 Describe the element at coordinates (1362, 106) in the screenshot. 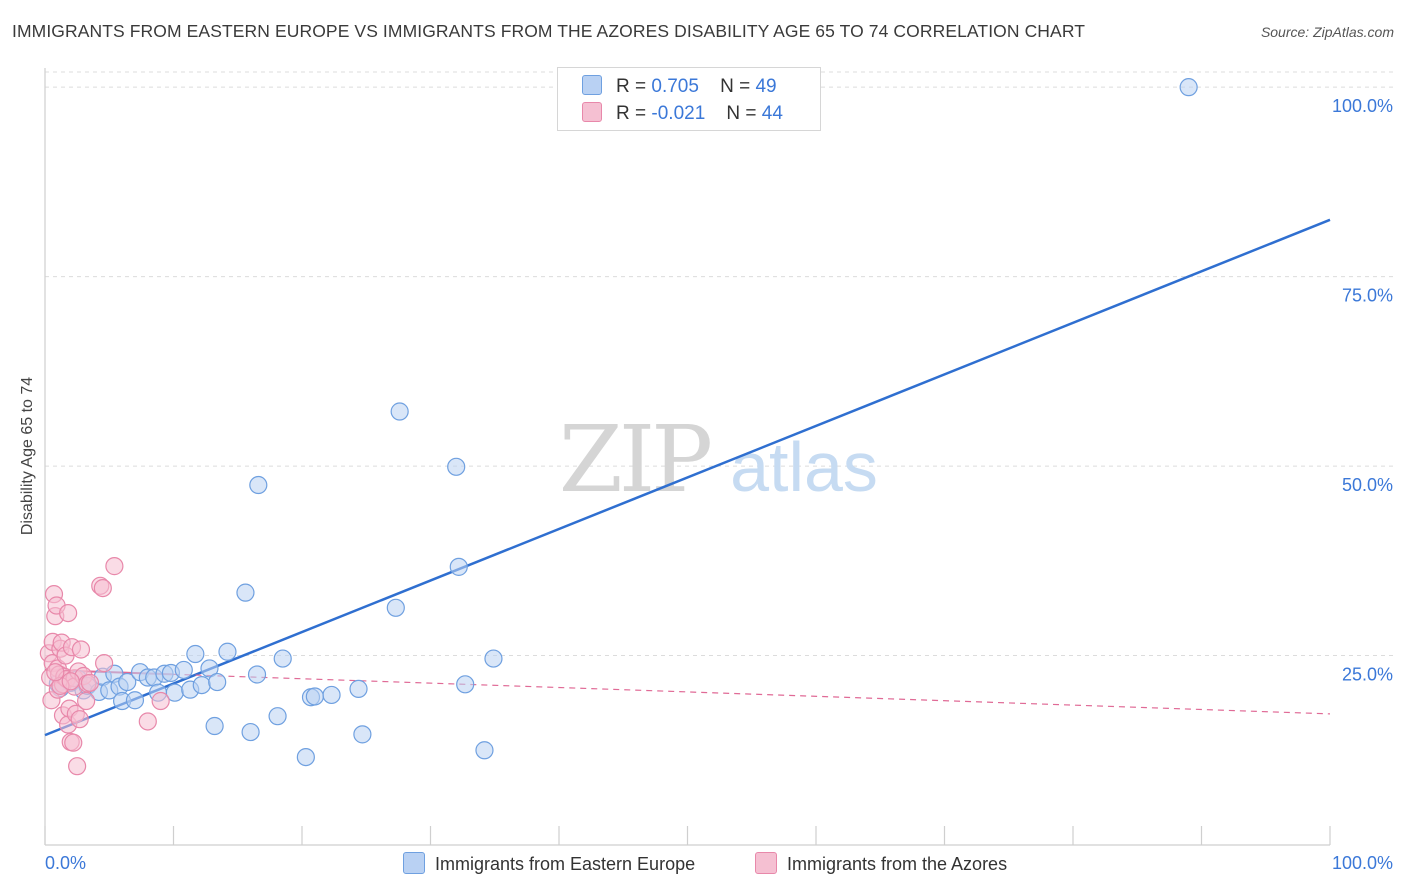

I see `y-tick-label: 100.0%` at that location.